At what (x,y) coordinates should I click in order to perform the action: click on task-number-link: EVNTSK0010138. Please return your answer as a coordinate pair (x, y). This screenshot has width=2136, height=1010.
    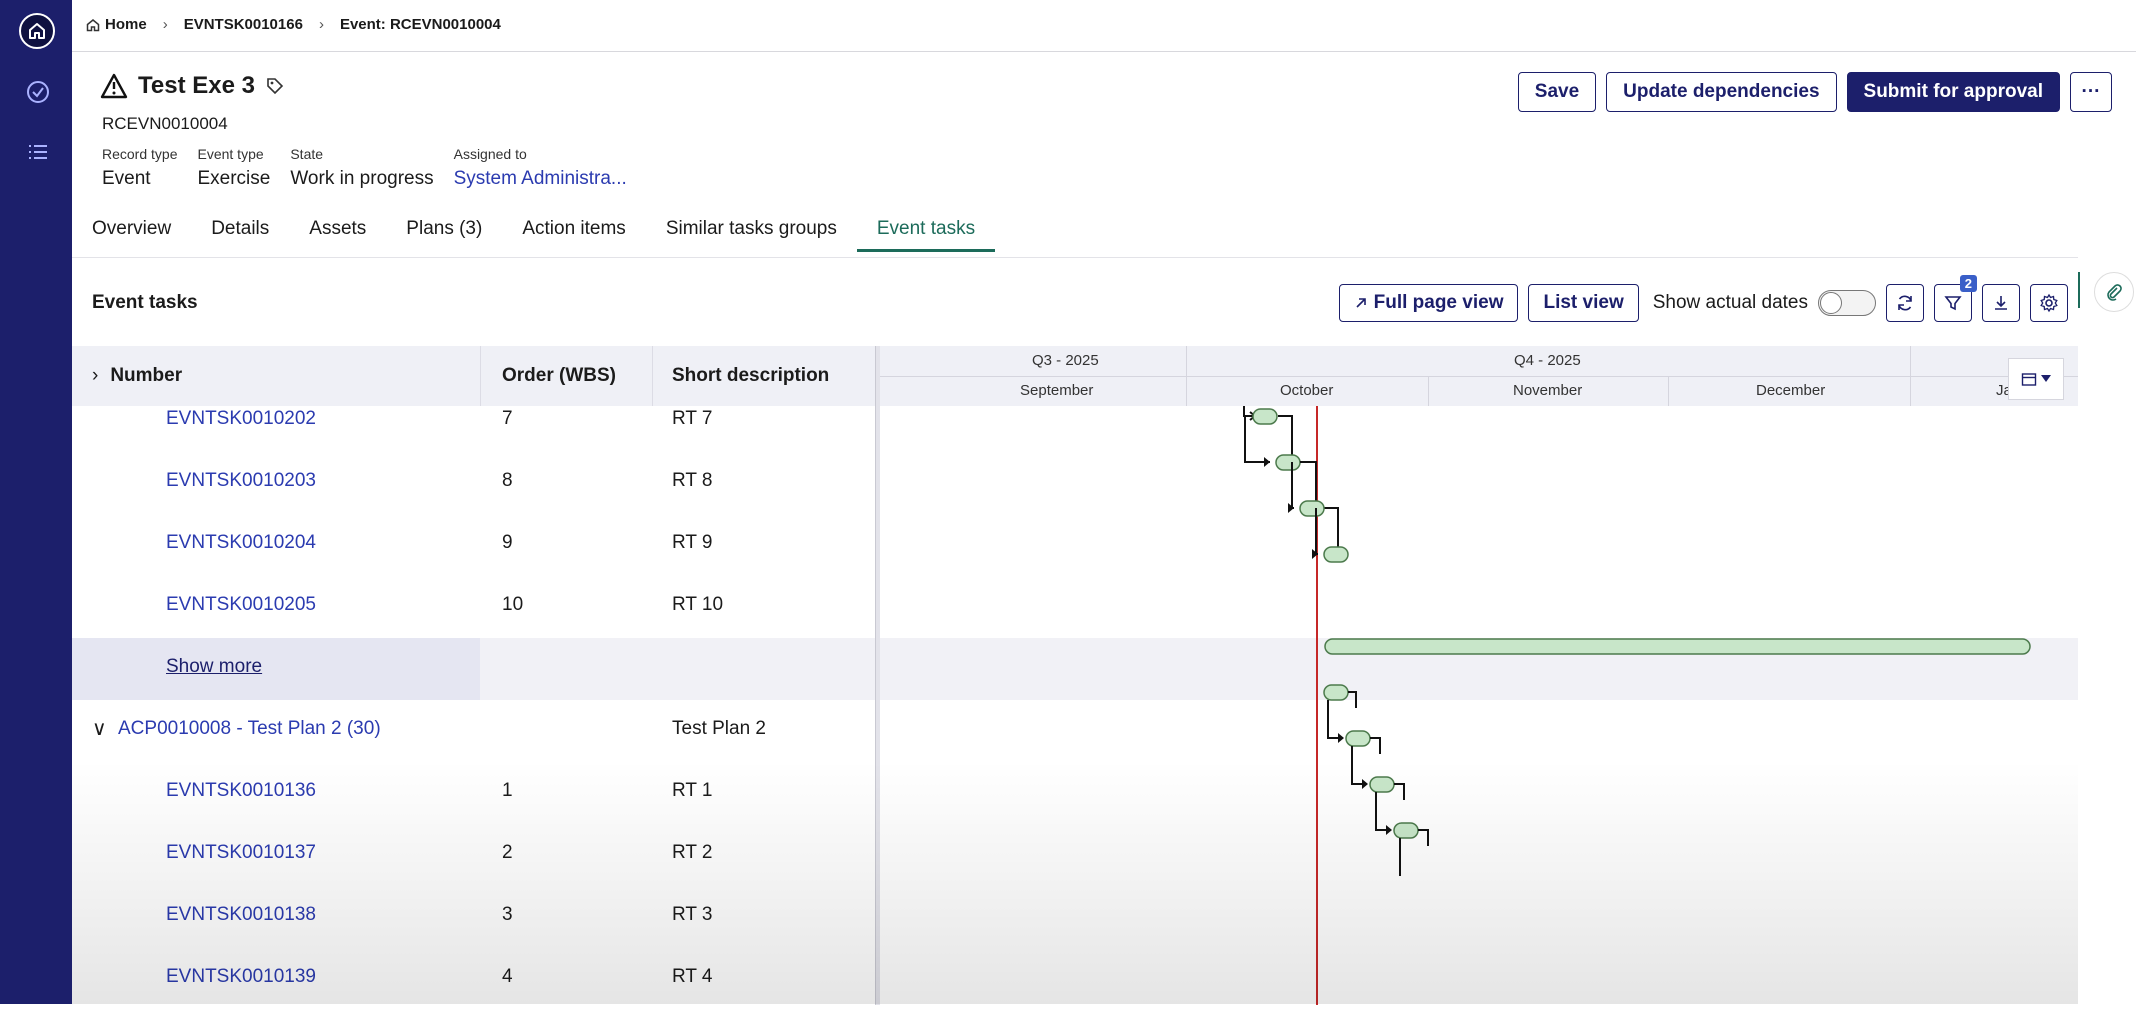
    Looking at the image, I should click on (241, 914).